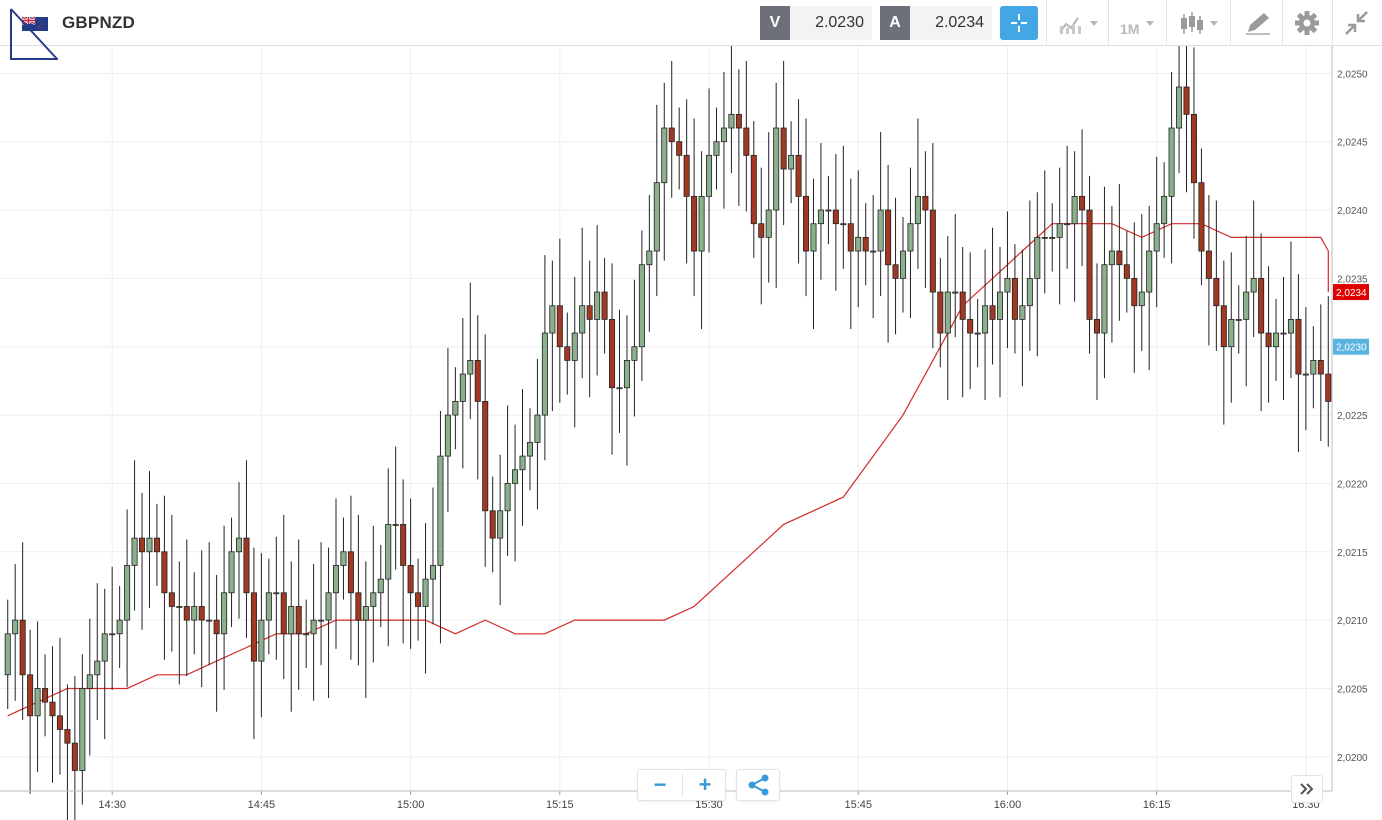 This screenshot has height=820, width=1382. What do you see at coordinates (1079, 23) in the screenshot?
I see `chart-type-button` at bounding box center [1079, 23].